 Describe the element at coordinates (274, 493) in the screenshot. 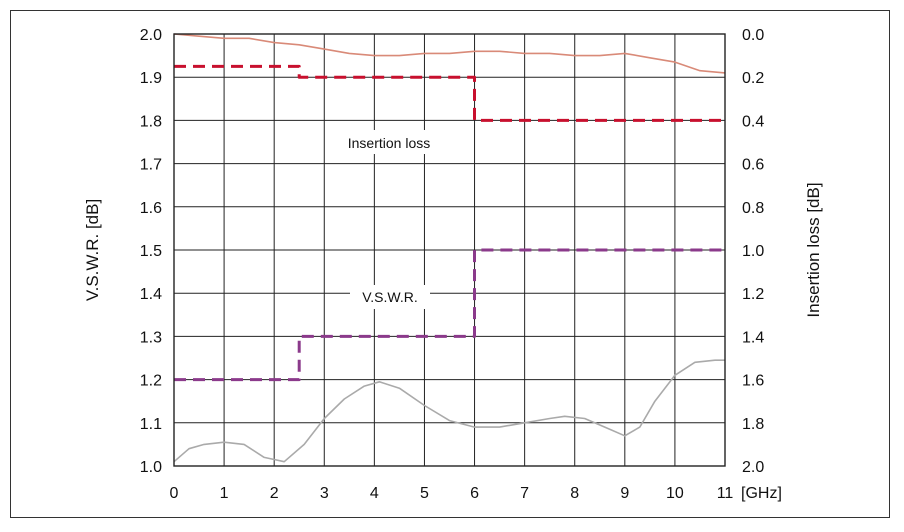

I see `x-tick-label: 2` at that location.